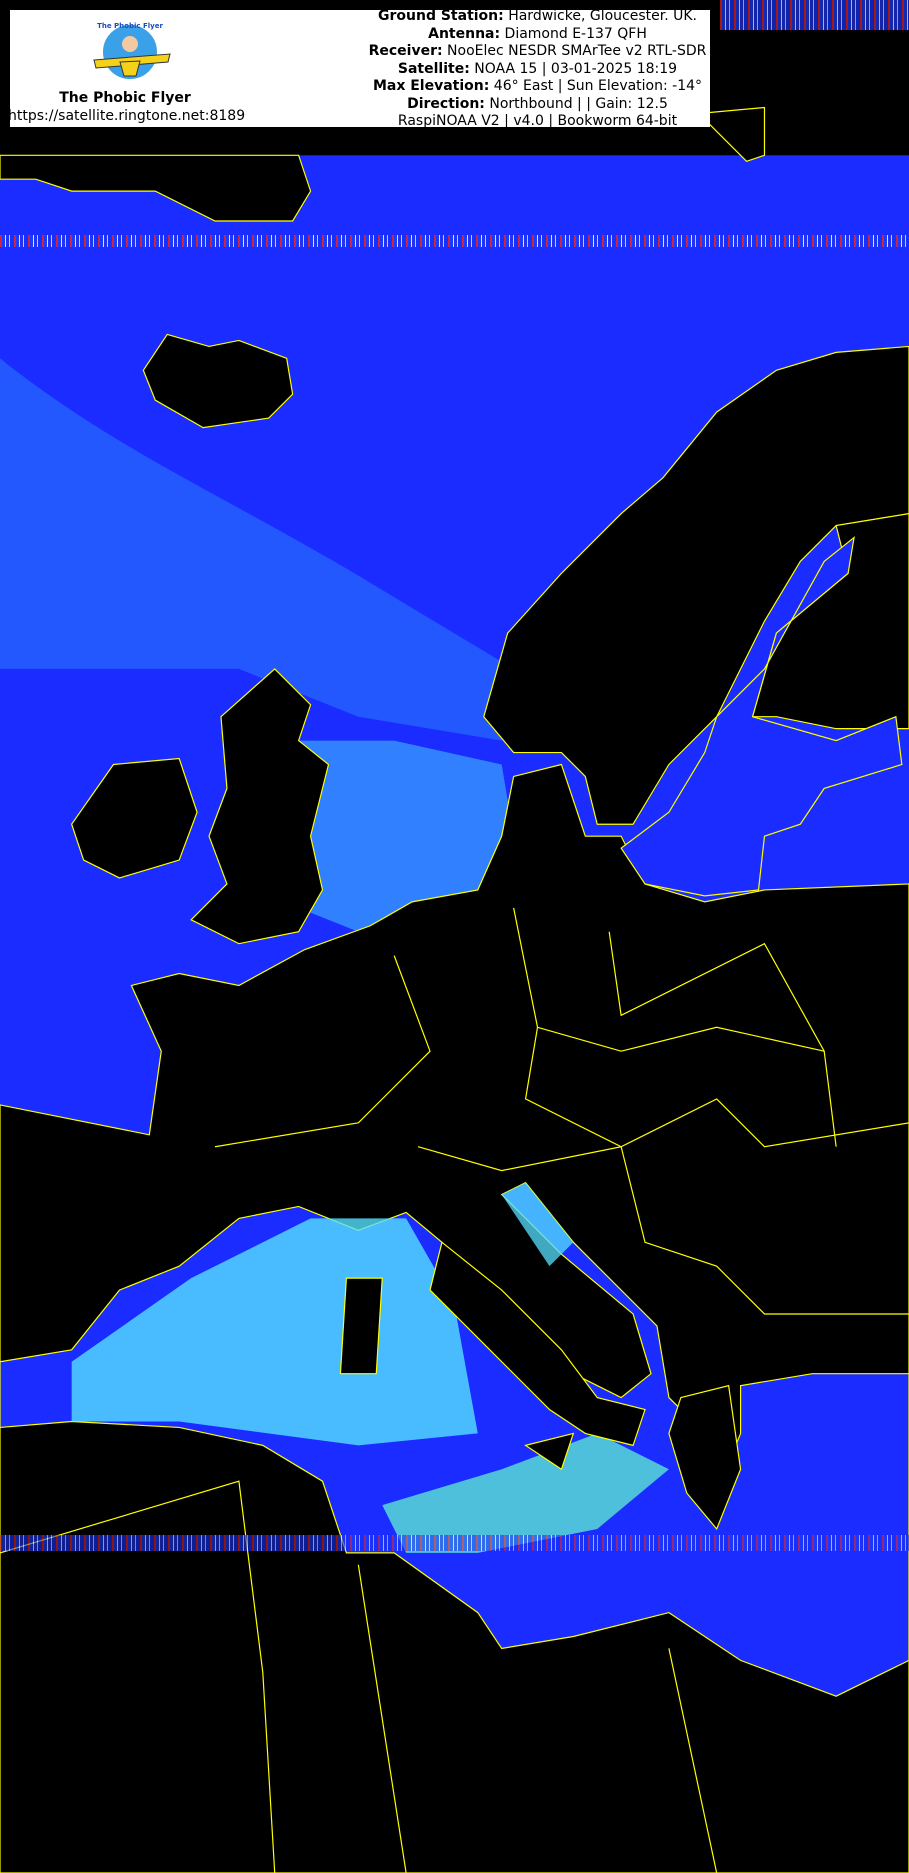 This screenshot has width=909, height=1873. Describe the element at coordinates (525, 1493) in the screenshot. I see `ionian-clouds` at that location.